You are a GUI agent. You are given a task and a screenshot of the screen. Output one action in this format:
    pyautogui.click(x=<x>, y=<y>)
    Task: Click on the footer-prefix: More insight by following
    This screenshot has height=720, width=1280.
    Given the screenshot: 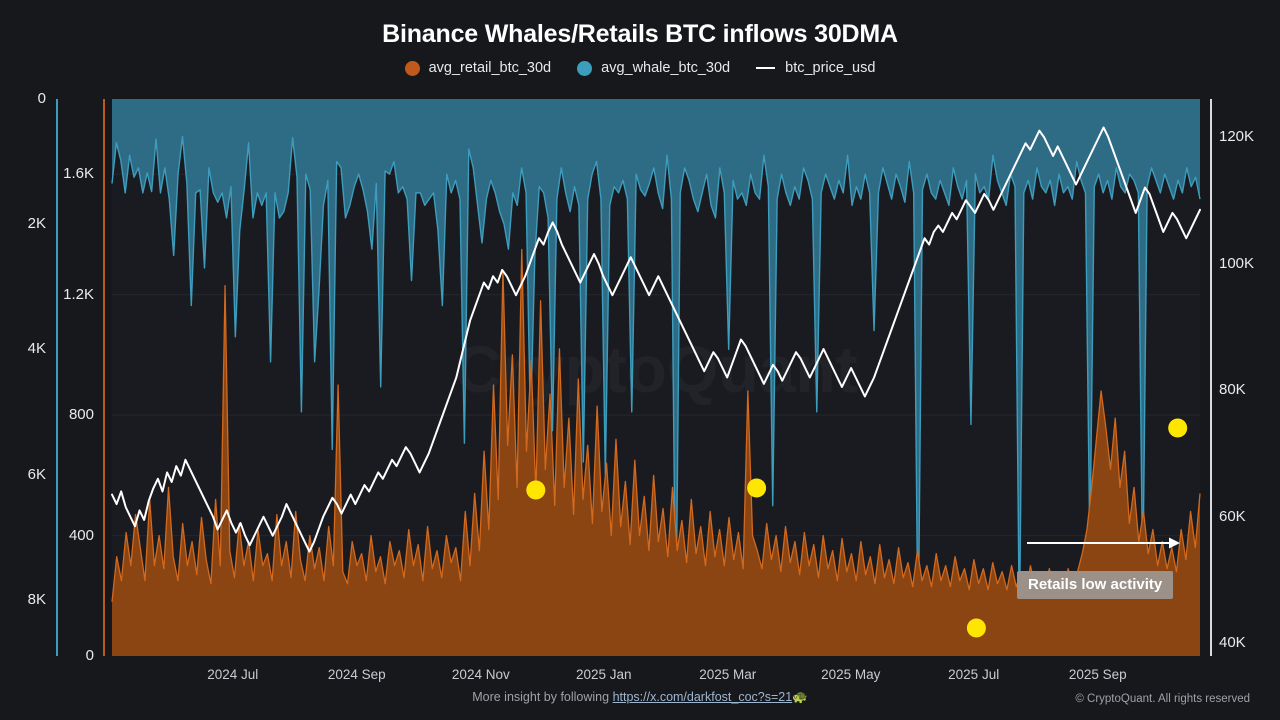 What is the action you would take?
    pyautogui.click(x=542, y=697)
    